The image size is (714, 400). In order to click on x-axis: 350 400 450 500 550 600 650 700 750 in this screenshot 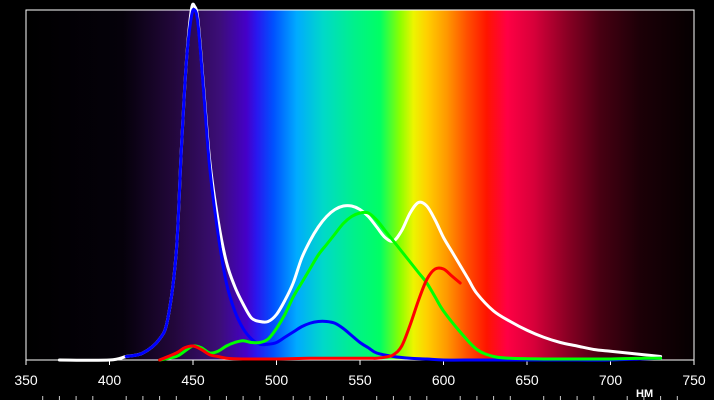, I will do `click(360, 379)`.